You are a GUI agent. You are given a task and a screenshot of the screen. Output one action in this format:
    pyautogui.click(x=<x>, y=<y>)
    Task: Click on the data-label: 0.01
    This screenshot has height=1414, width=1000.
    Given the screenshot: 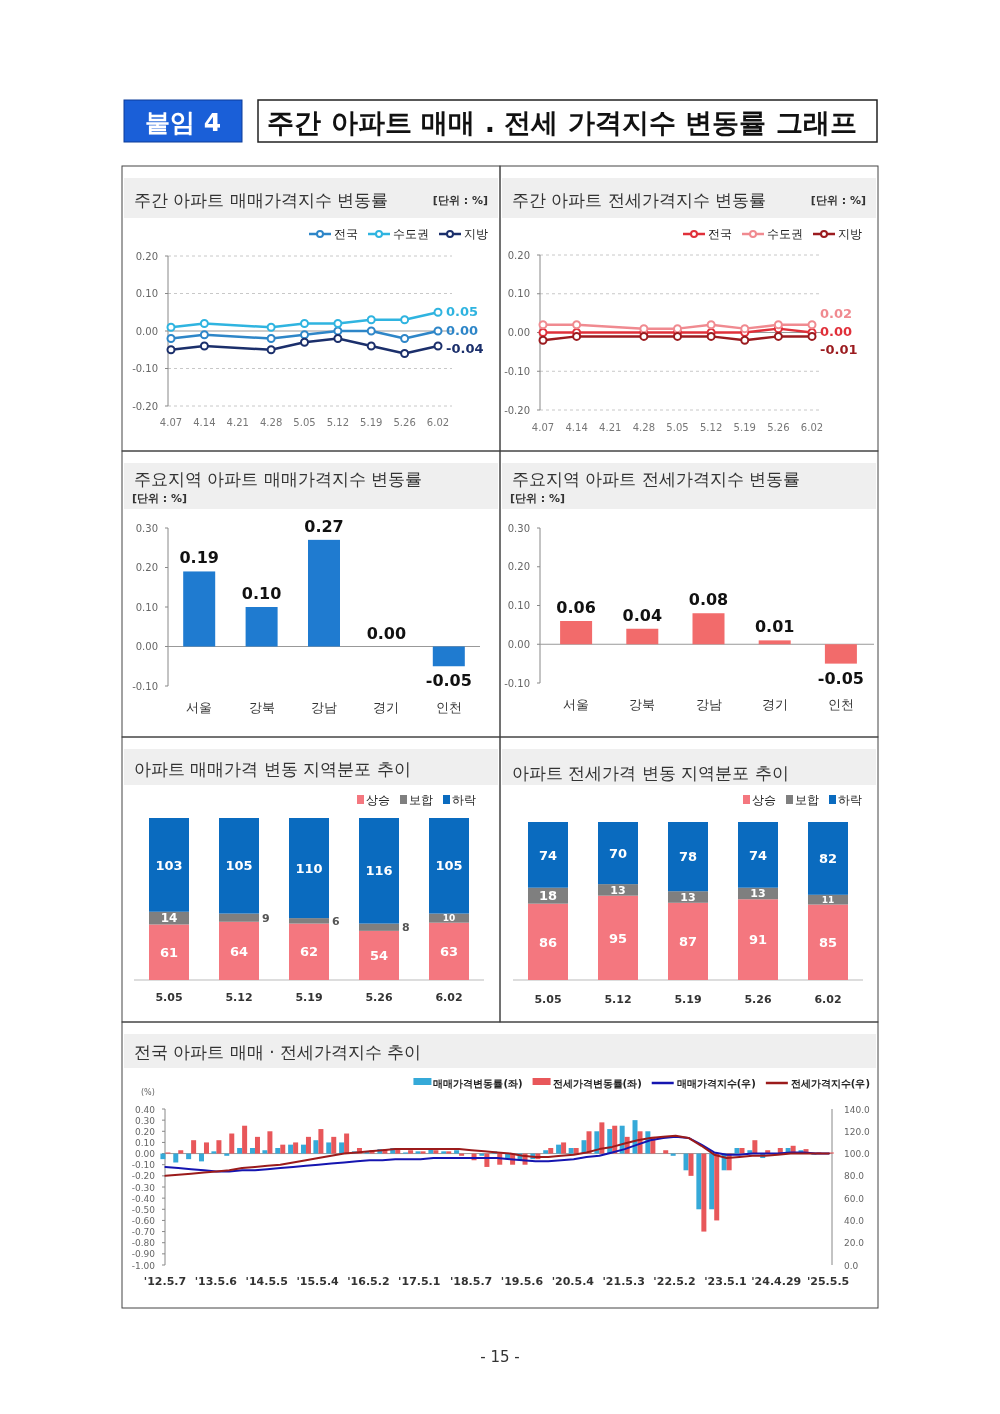 What is the action you would take?
    pyautogui.click(x=774, y=627)
    